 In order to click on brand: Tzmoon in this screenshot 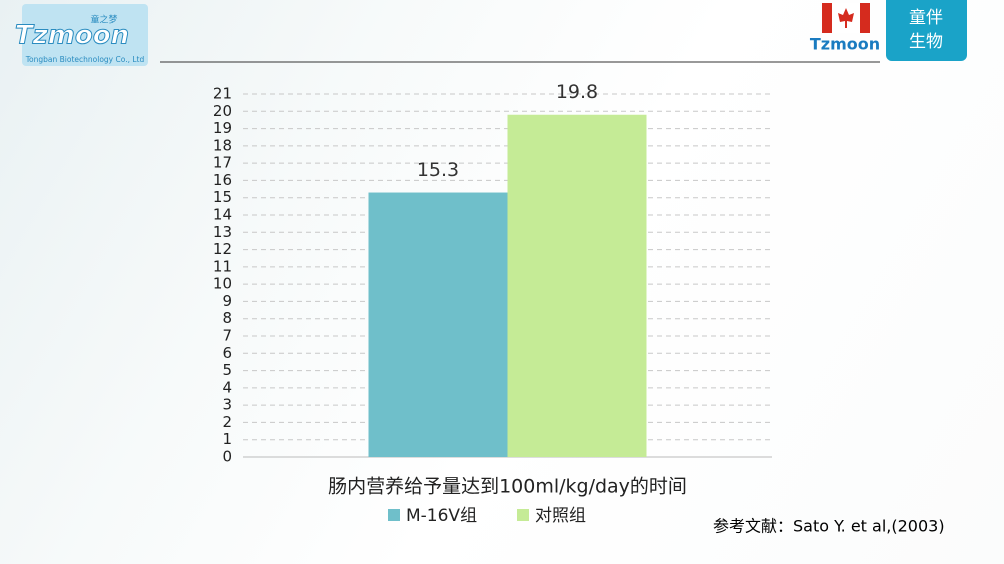, I will do `click(845, 44)`.